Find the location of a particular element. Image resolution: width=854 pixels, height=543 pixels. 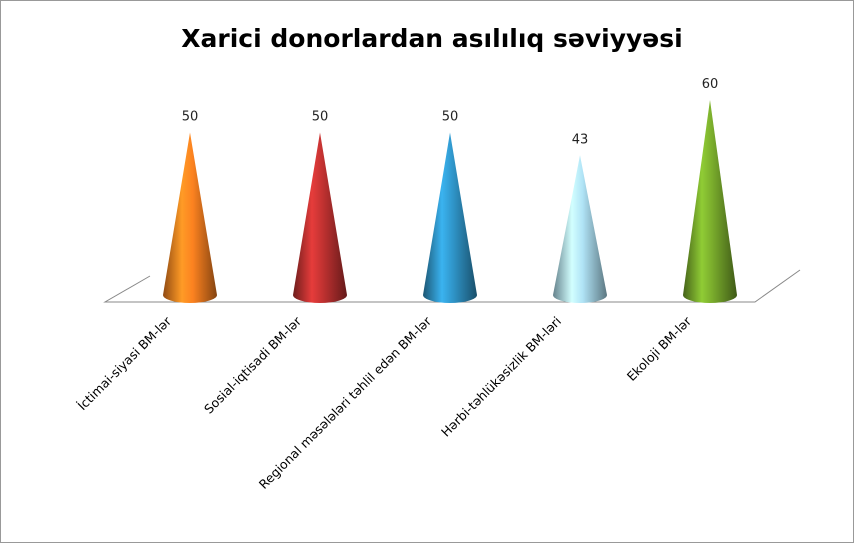

floor is located at coordinates (452, 286).